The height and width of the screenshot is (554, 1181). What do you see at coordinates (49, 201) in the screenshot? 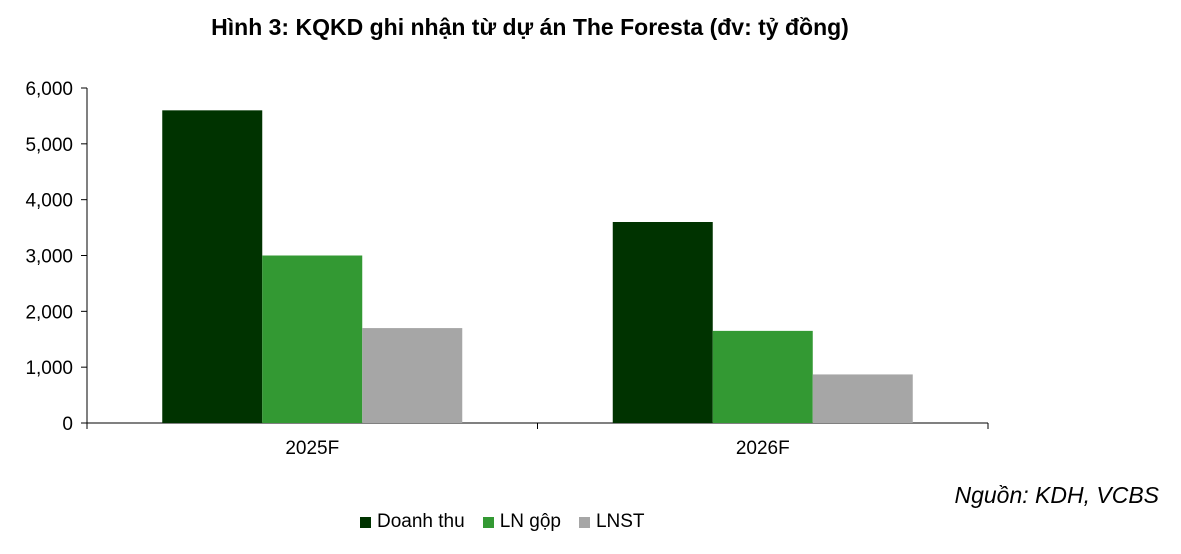
I see `y-tick-label: 4,000` at bounding box center [49, 201].